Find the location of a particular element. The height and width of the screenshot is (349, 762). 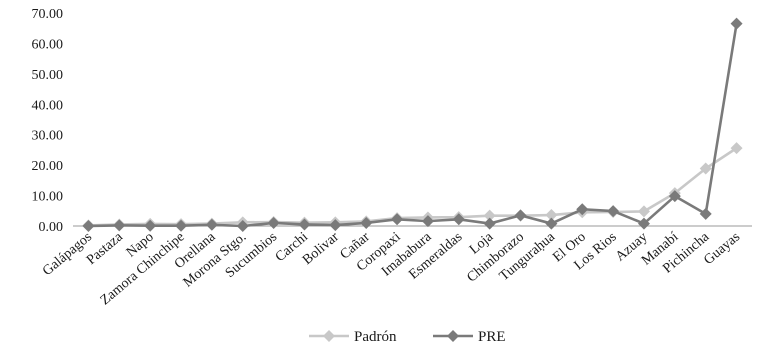

x-tick-label: Bolivar is located at coordinates (321, 248).